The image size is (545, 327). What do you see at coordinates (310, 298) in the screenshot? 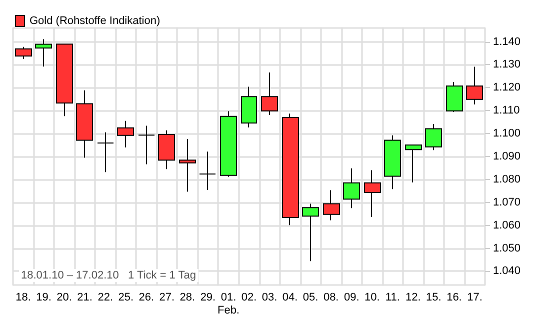
I see `x-tick-label: 05.` at bounding box center [310, 298].